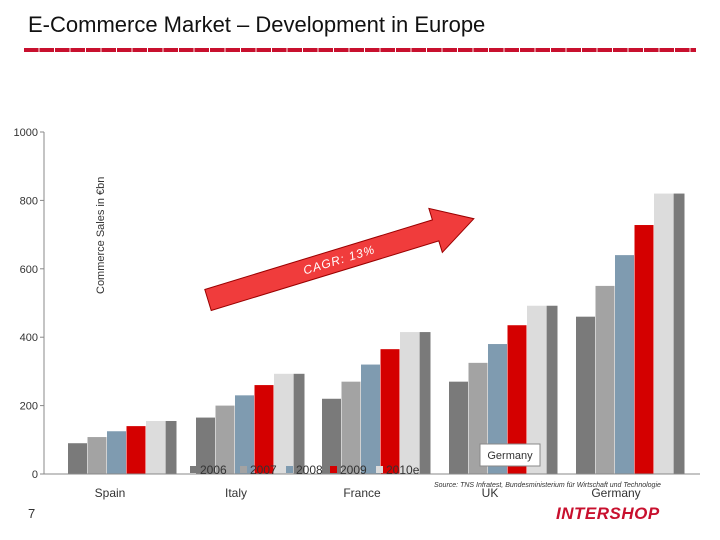 The width and height of the screenshot is (720, 540). Describe the element at coordinates (299, 423) in the screenshot. I see `bar-italy-extra` at that location.